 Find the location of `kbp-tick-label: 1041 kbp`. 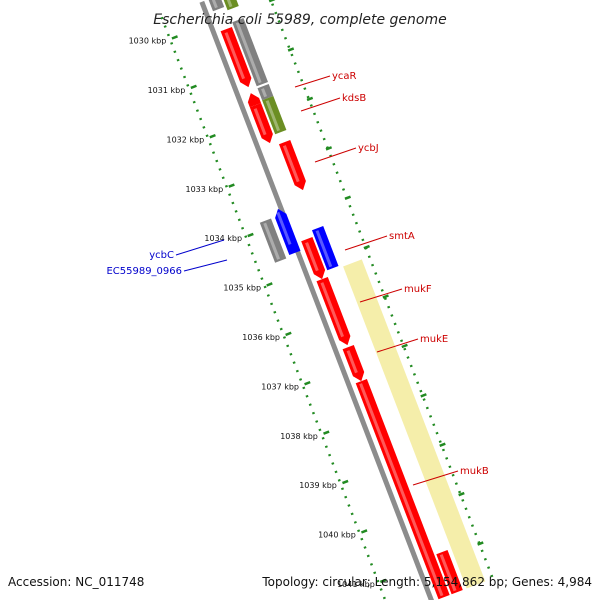

kbp-tick-label: 1041 kbp is located at coordinates (356, 584).